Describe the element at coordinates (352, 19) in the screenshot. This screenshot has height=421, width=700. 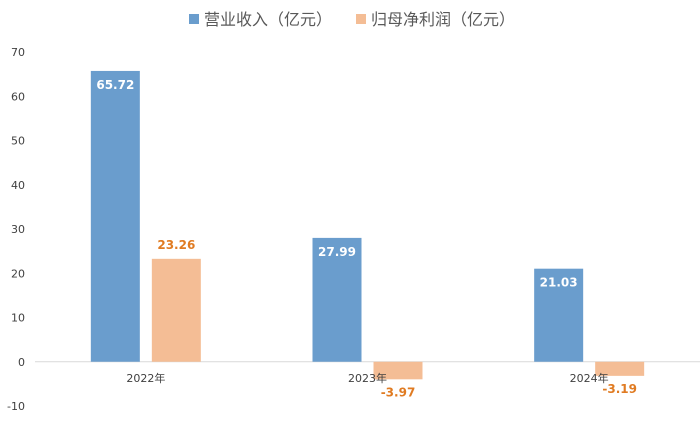
I see `legend: 营业收入（亿元） 归母净利润（亿元）` at that location.